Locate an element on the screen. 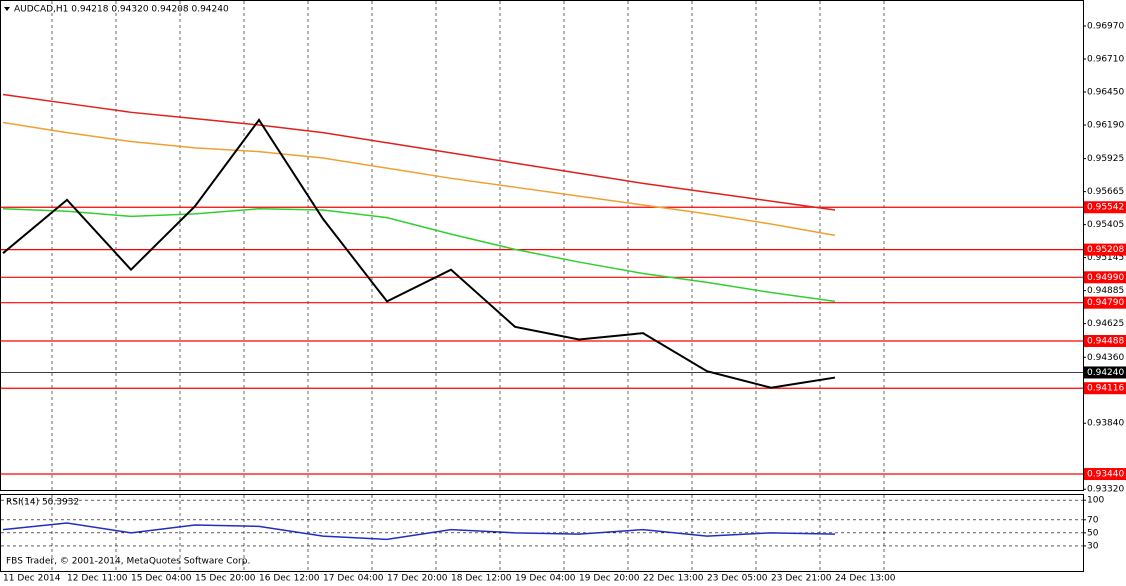 The height and width of the screenshot is (586, 1126). x-tick-label: 15 Dec 20:00 is located at coordinates (225, 579).